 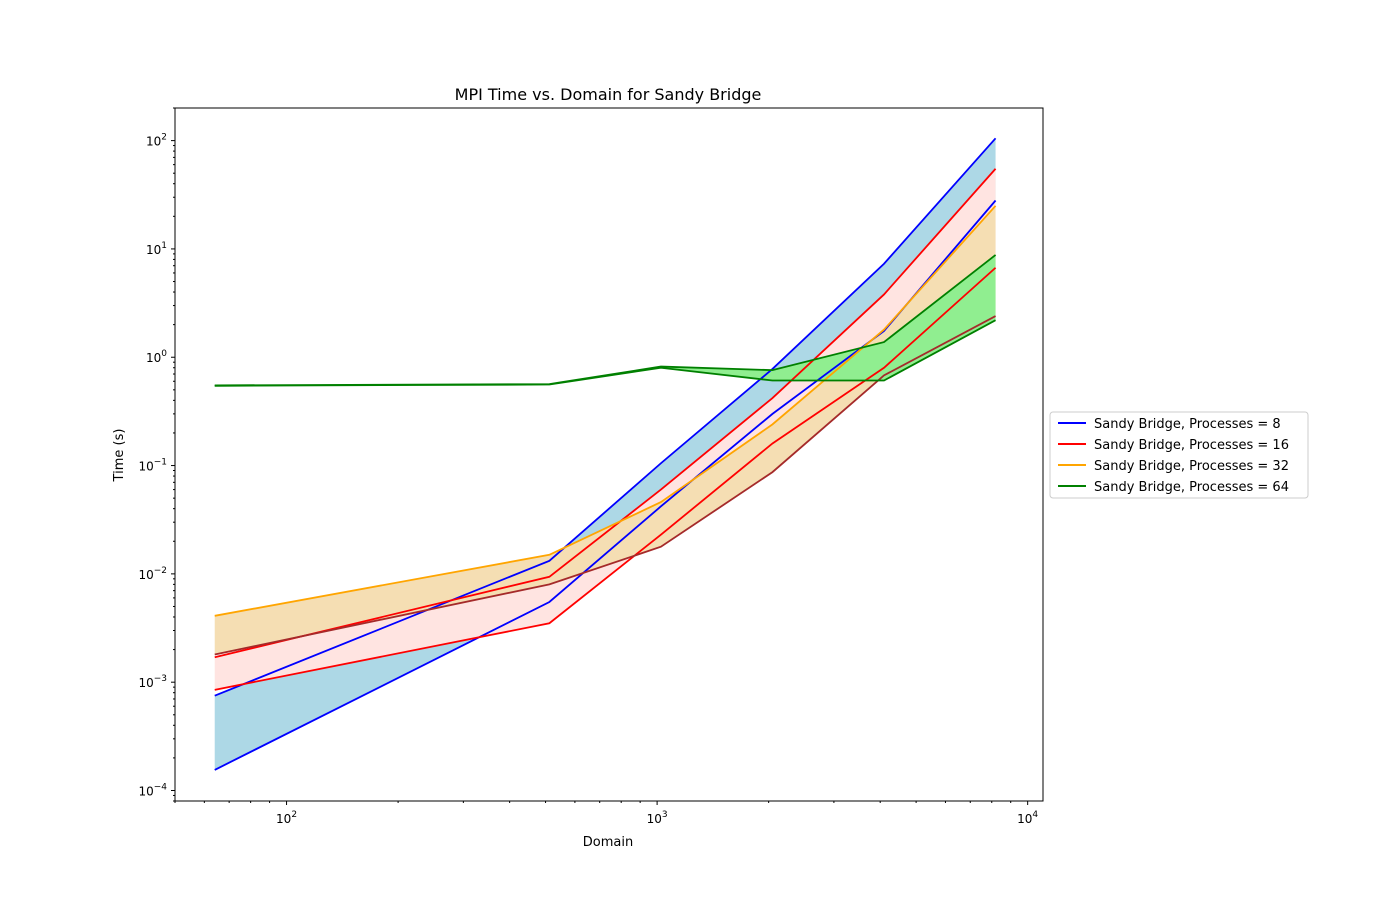 I want to click on y-tick-label: 10⁻², so click(x=152, y=574).